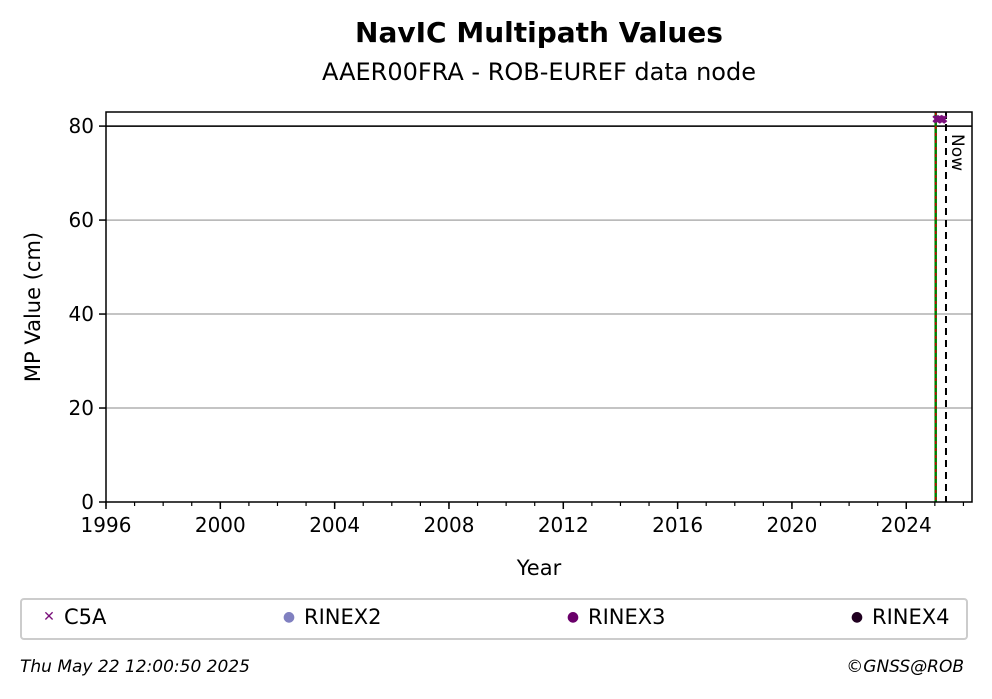 This screenshot has height=699, width=992. What do you see at coordinates (627, 617) in the screenshot?
I see `legend-label: RINEX3` at bounding box center [627, 617].